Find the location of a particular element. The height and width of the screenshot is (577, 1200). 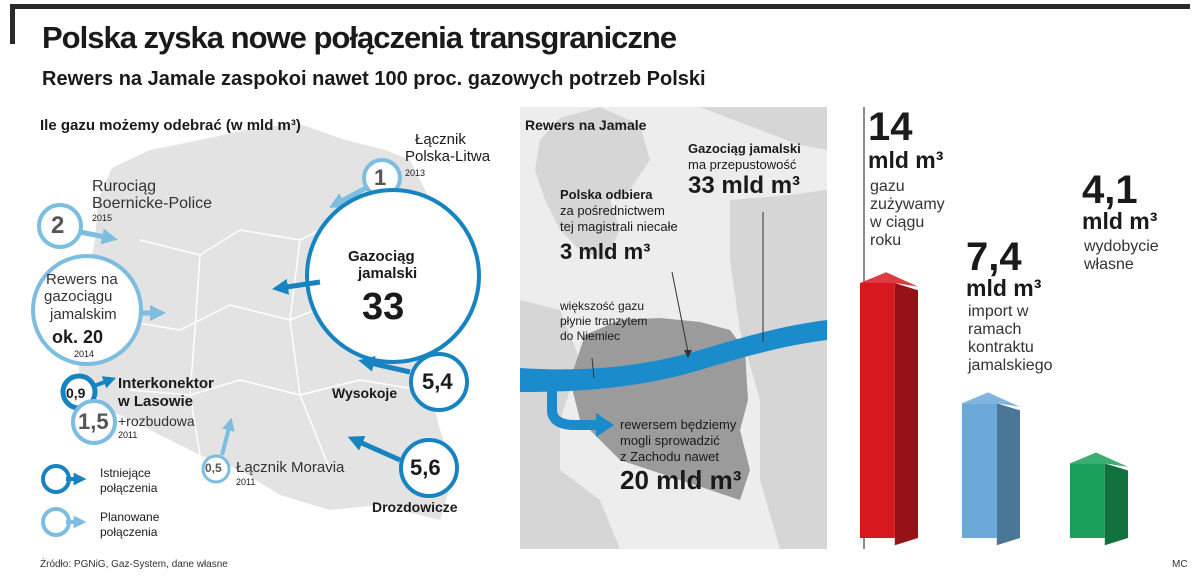

bar-desc-1-3: jamalskiego is located at coordinates (1010, 365).